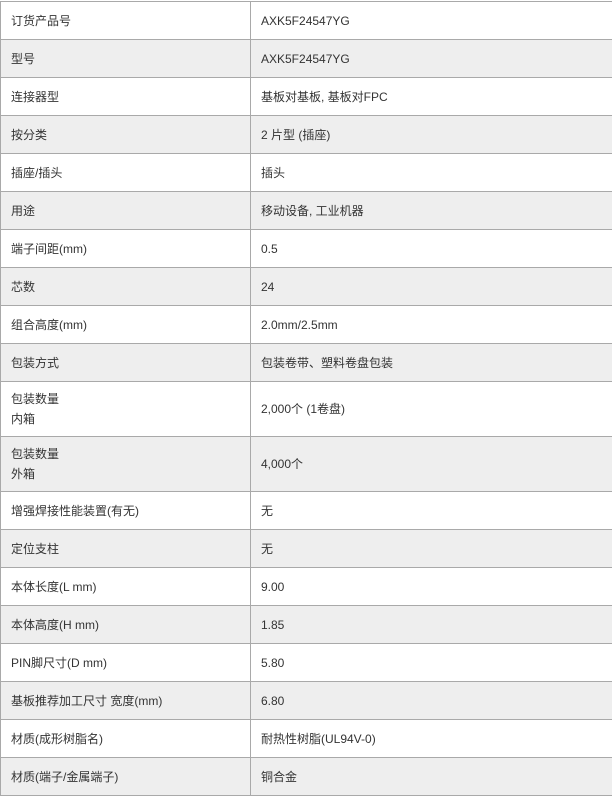 This screenshot has width=612, height=798. Describe the element at coordinates (431, 587) in the screenshot. I see `spec-value: 9.00` at that location.